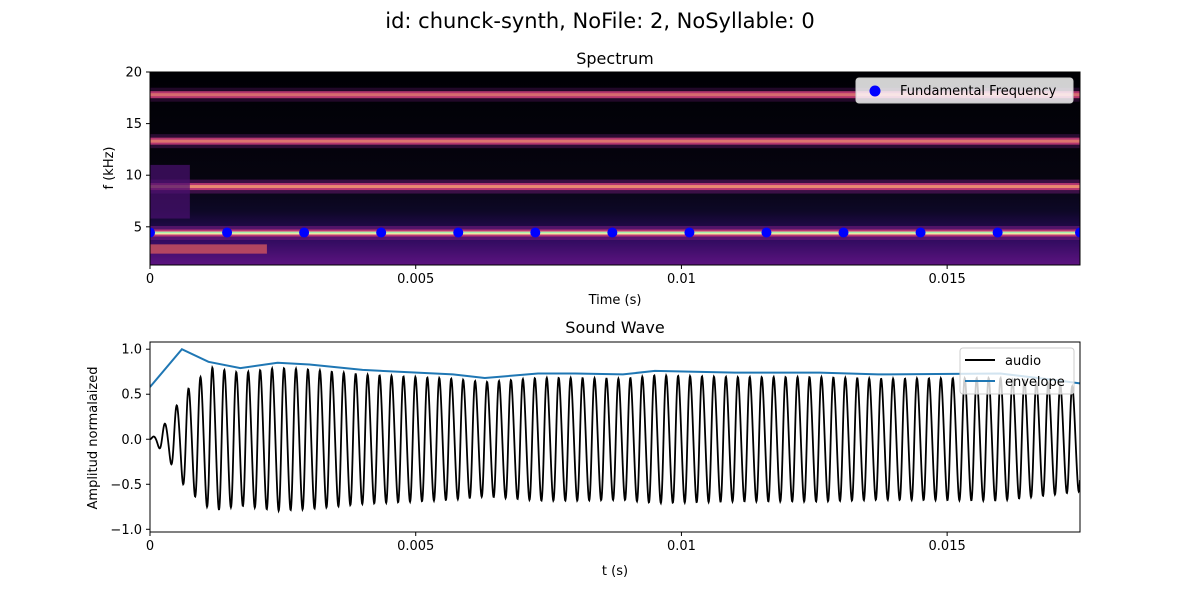  I want to click on soundwave-title: Sound Wave, so click(614, 327).